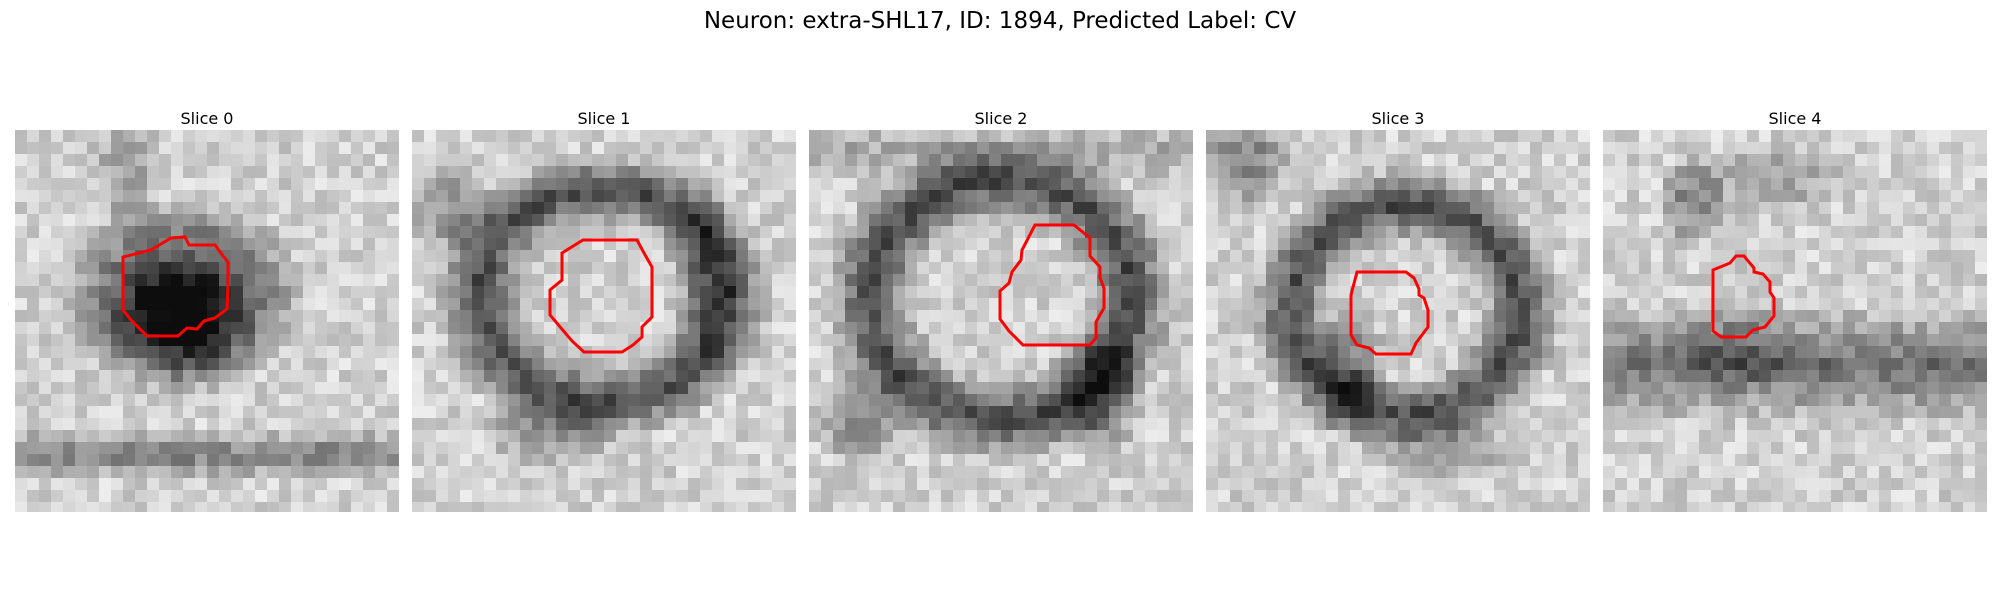 This screenshot has height=600, width=2000. What do you see at coordinates (1398, 118) in the screenshot?
I see `slice-title: Slice 3` at bounding box center [1398, 118].